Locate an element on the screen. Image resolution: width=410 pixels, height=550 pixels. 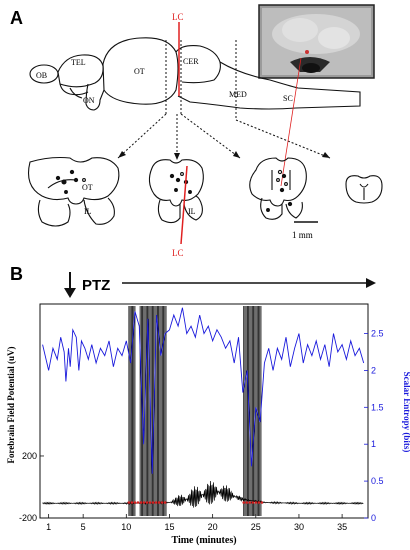
x-tick-label: 15 is located at coordinates (169, 527).